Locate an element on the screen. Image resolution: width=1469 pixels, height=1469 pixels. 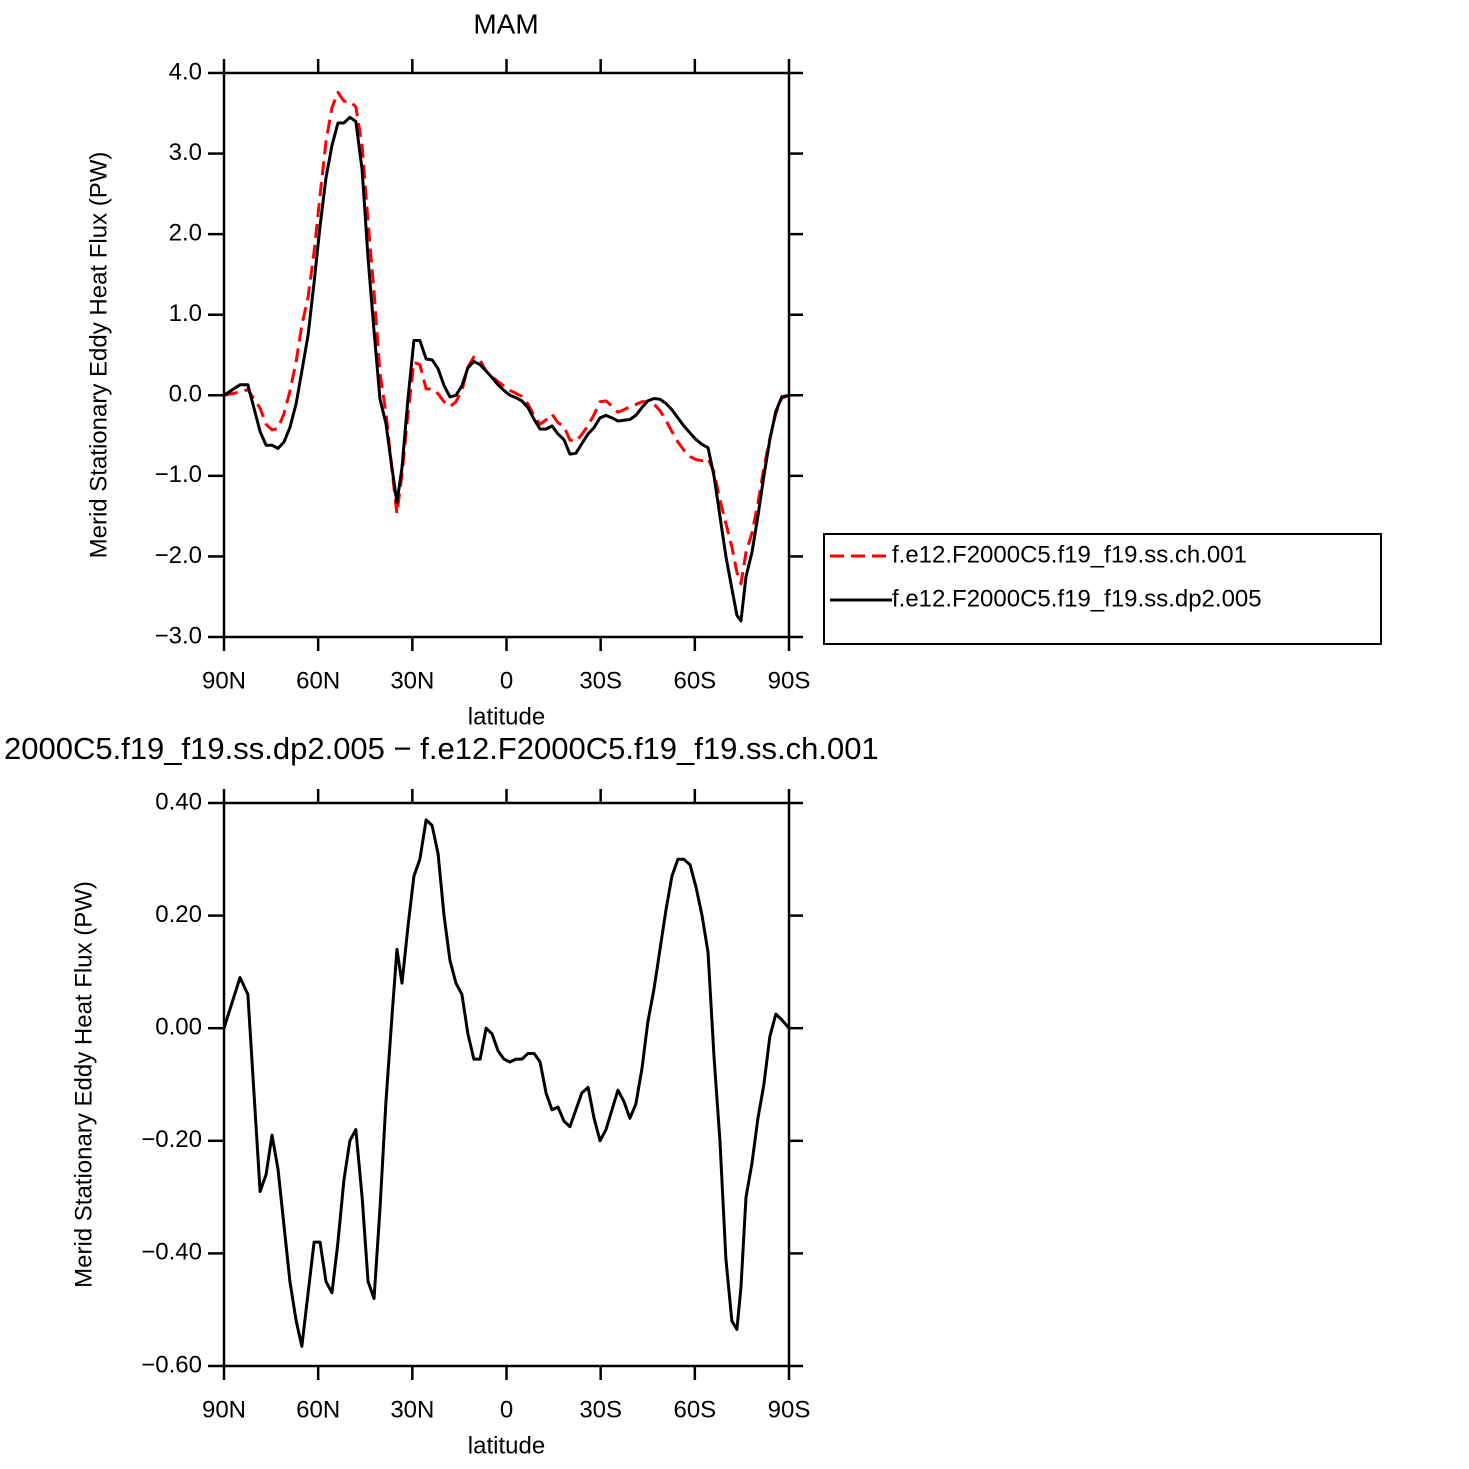
legend-box is located at coordinates (1102, 589).